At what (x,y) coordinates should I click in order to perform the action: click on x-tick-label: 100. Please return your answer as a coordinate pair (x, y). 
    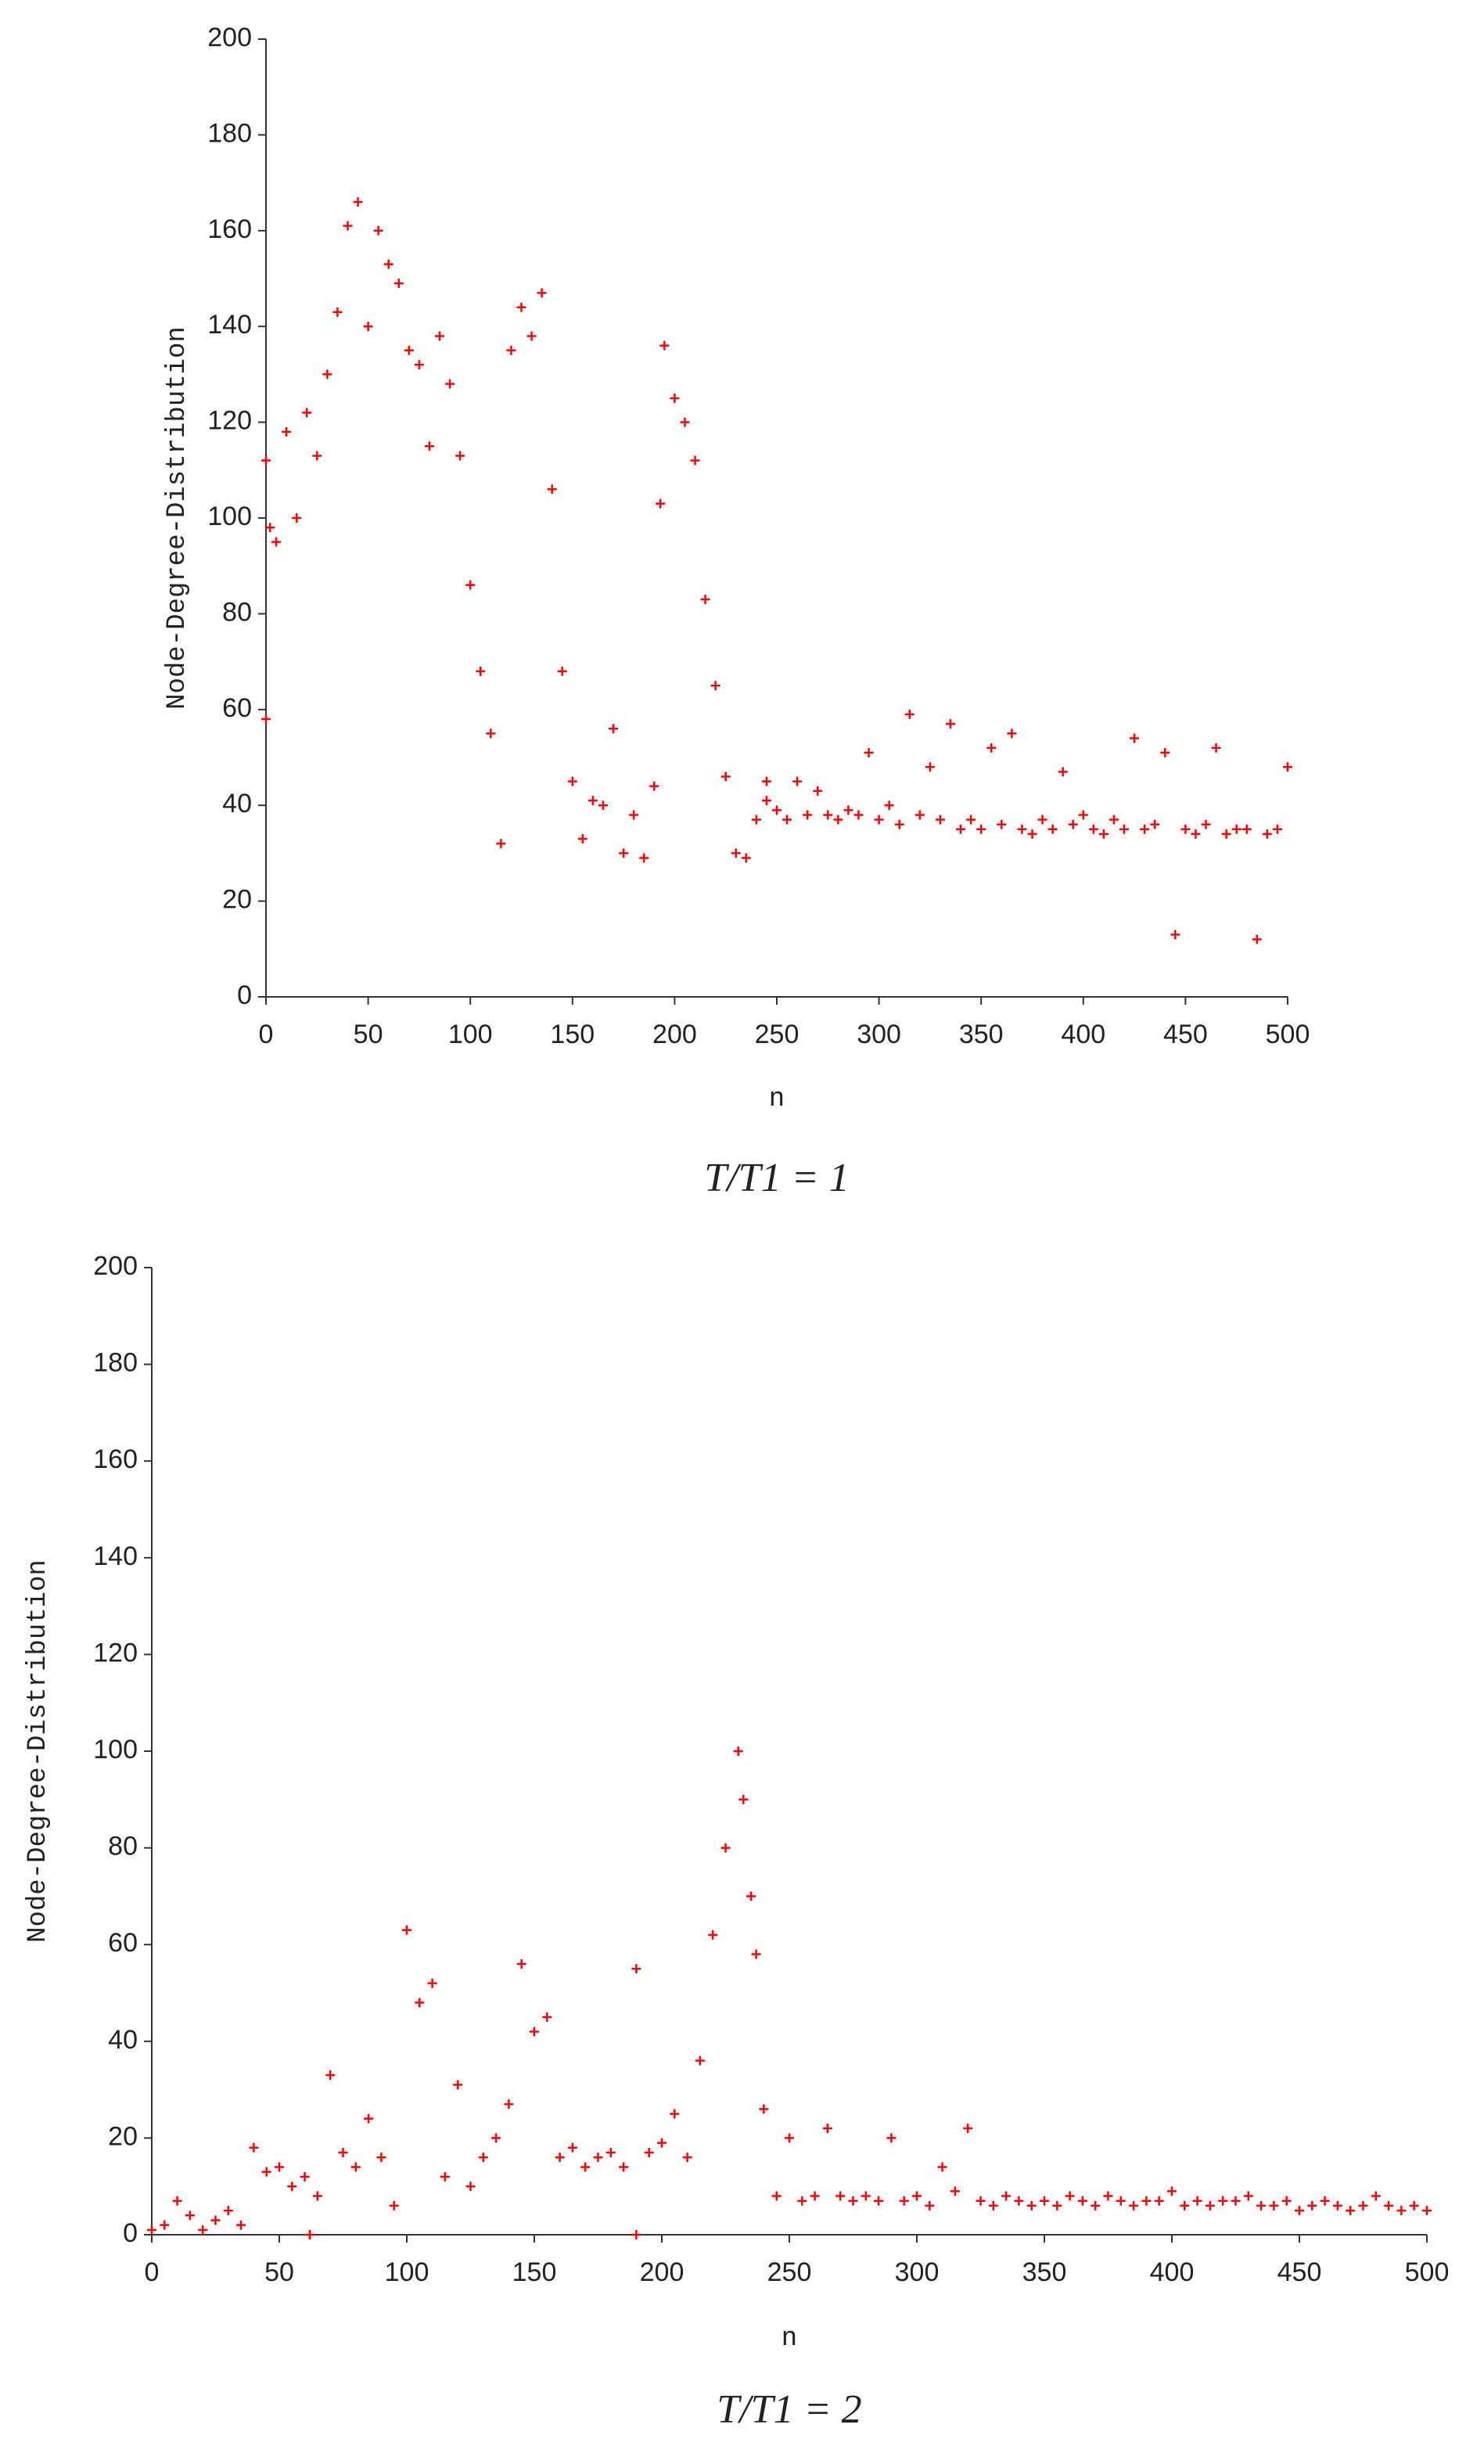
    Looking at the image, I should click on (407, 2272).